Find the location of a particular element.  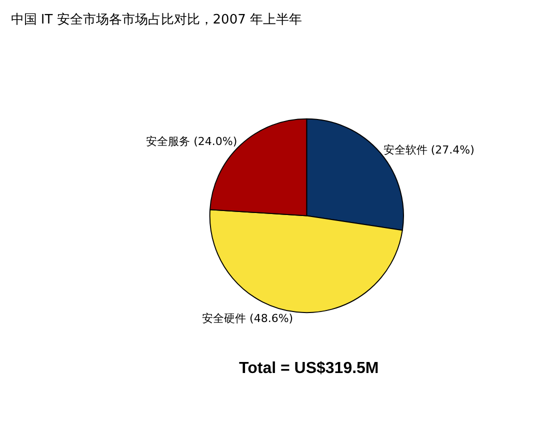

text: Total = US$319.5M is located at coordinates (309, 368).